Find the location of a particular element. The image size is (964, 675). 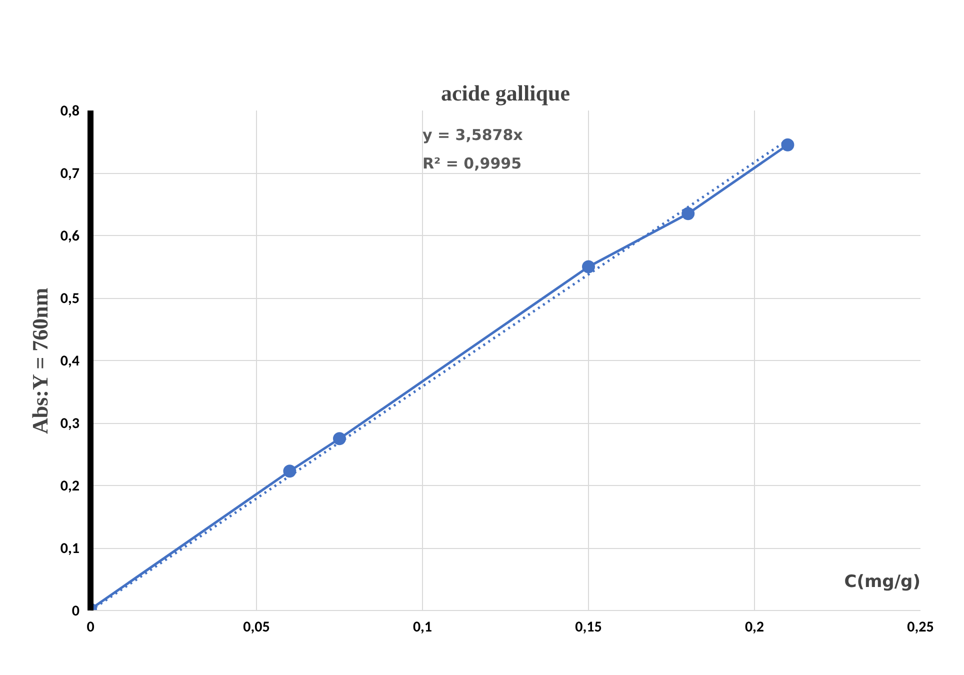

y-tick-label: 0,8 is located at coordinates (70, 111).